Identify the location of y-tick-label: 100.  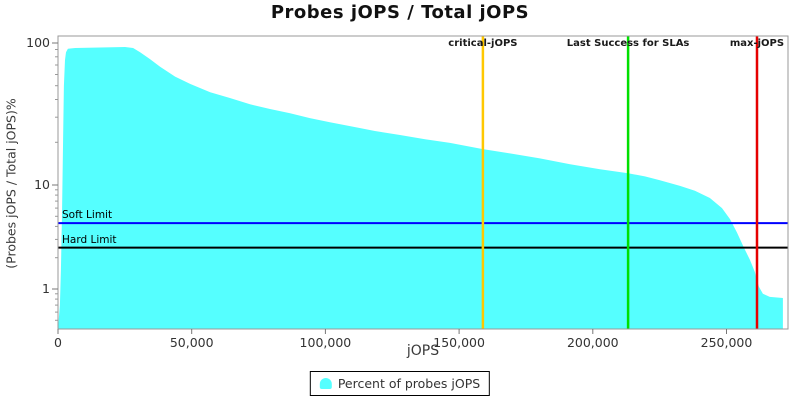
(38, 42).